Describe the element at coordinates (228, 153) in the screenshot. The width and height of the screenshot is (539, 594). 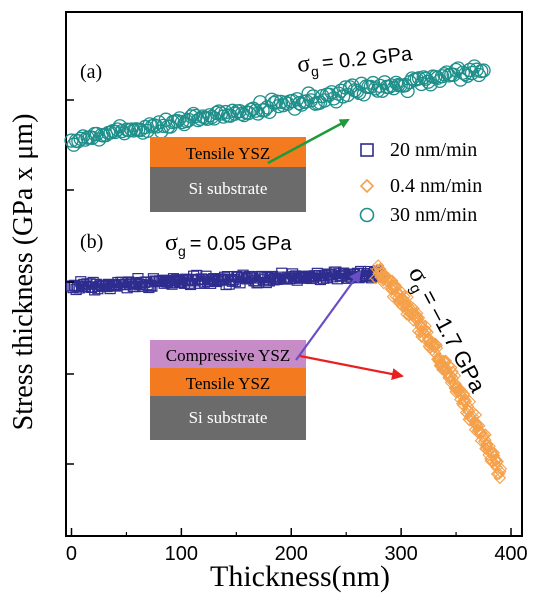
I see `inset-a-tensile-label: Tensile YSZ` at that location.